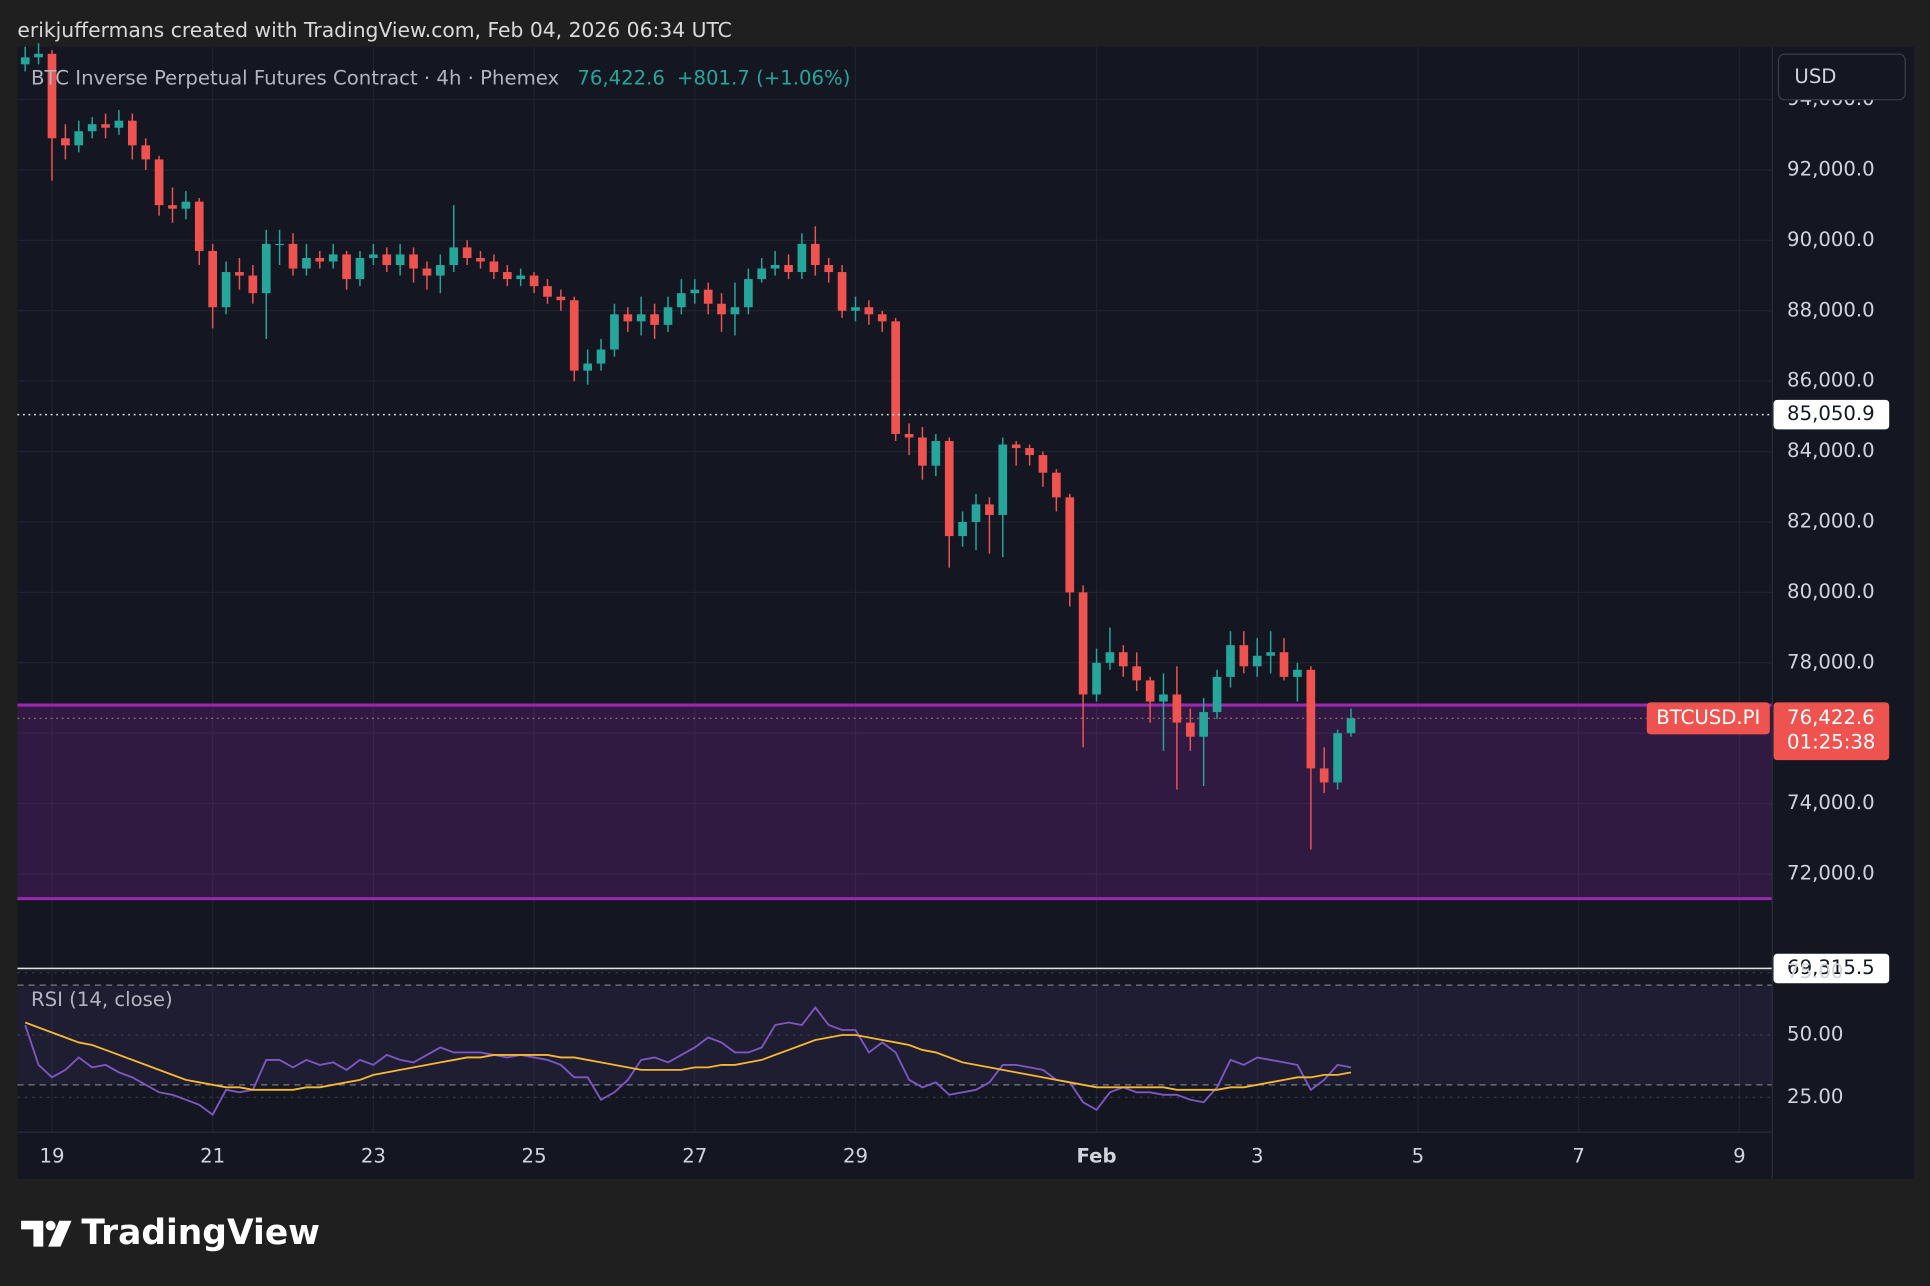  I want to click on price-level-box, so click(1831, 414).